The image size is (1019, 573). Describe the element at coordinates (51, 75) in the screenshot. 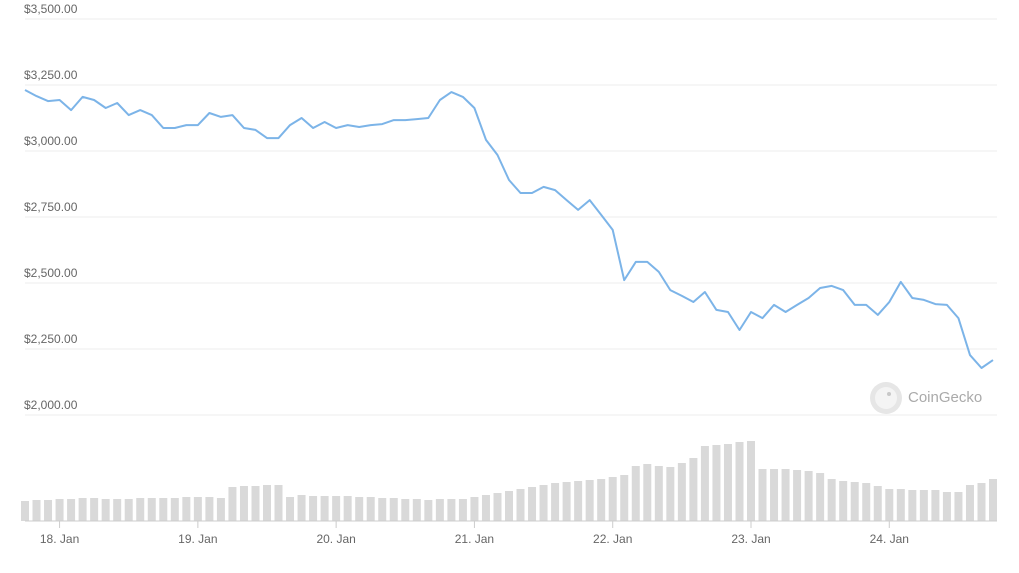

I see `y-tick-label: $3,250.00` at that location.